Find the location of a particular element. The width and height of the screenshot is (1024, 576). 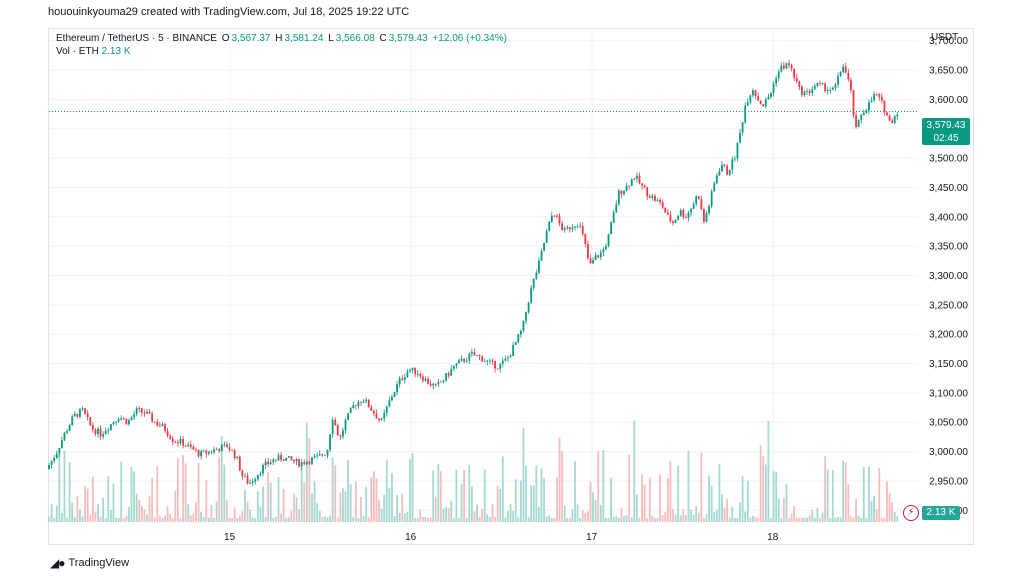

close-label: C is located at coordinates (383, 38).